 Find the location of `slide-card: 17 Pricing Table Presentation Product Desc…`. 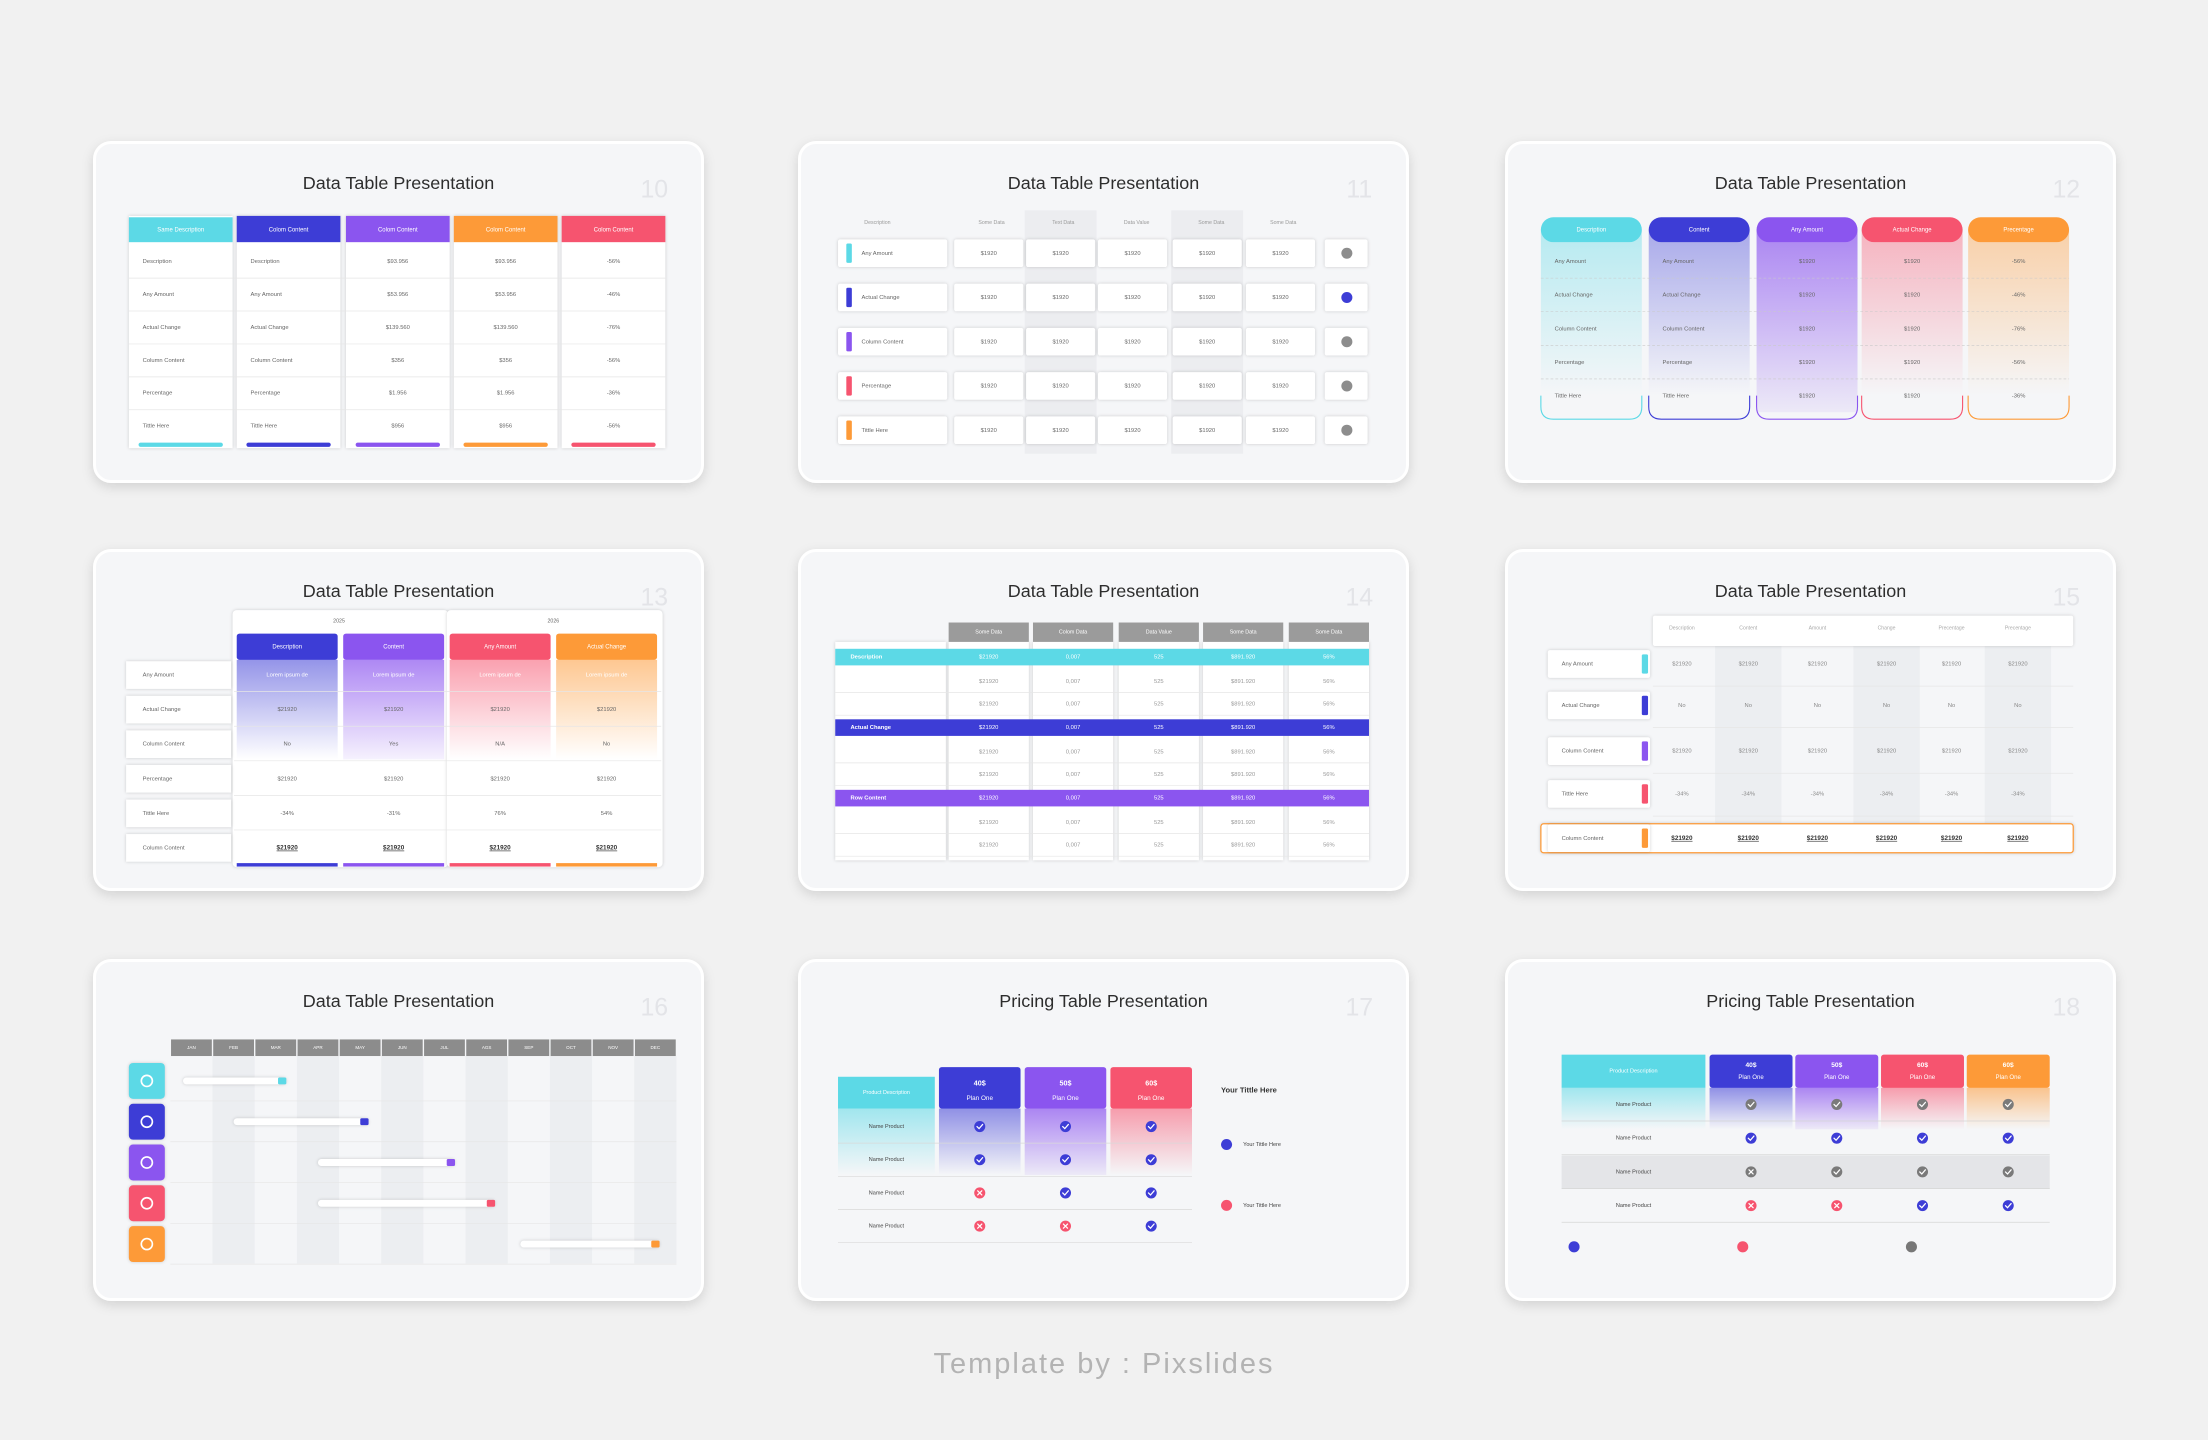

slide-card: 17 Pricing Table Presentation Product Desc… is located at coordinates (1103, 1130).